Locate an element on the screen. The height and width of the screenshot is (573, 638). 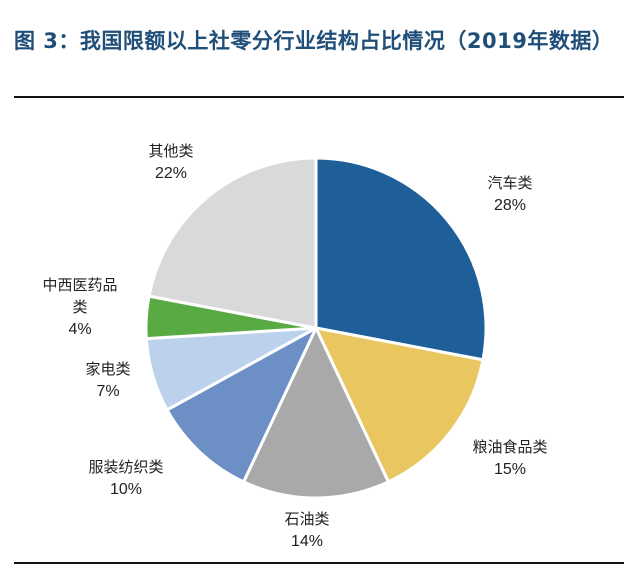
slice-label-2-0: 石油类 is located at coordinates (306, 519).